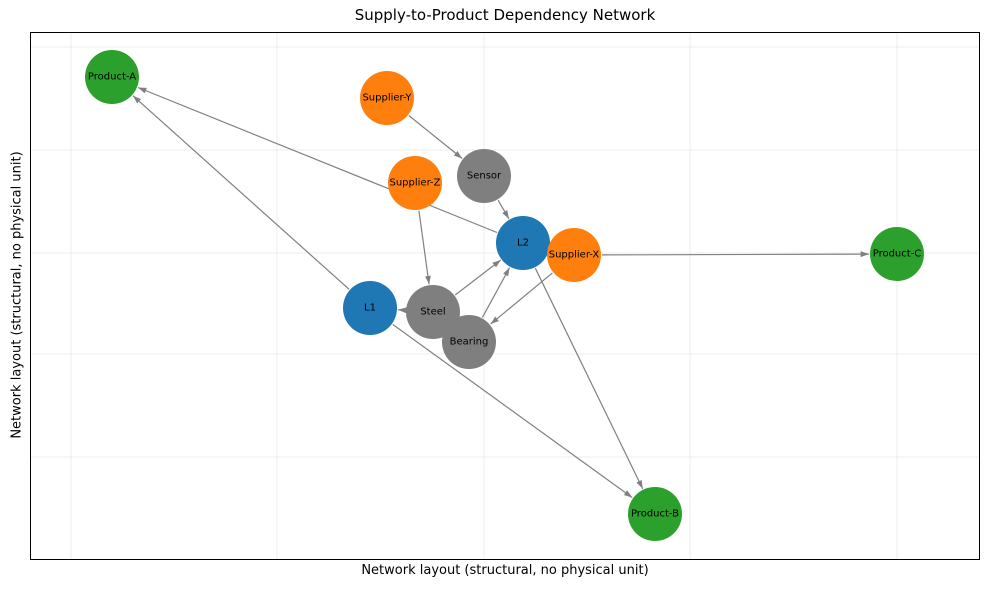  I want to click on node-label: Supplier-Y, so click(387, 98).